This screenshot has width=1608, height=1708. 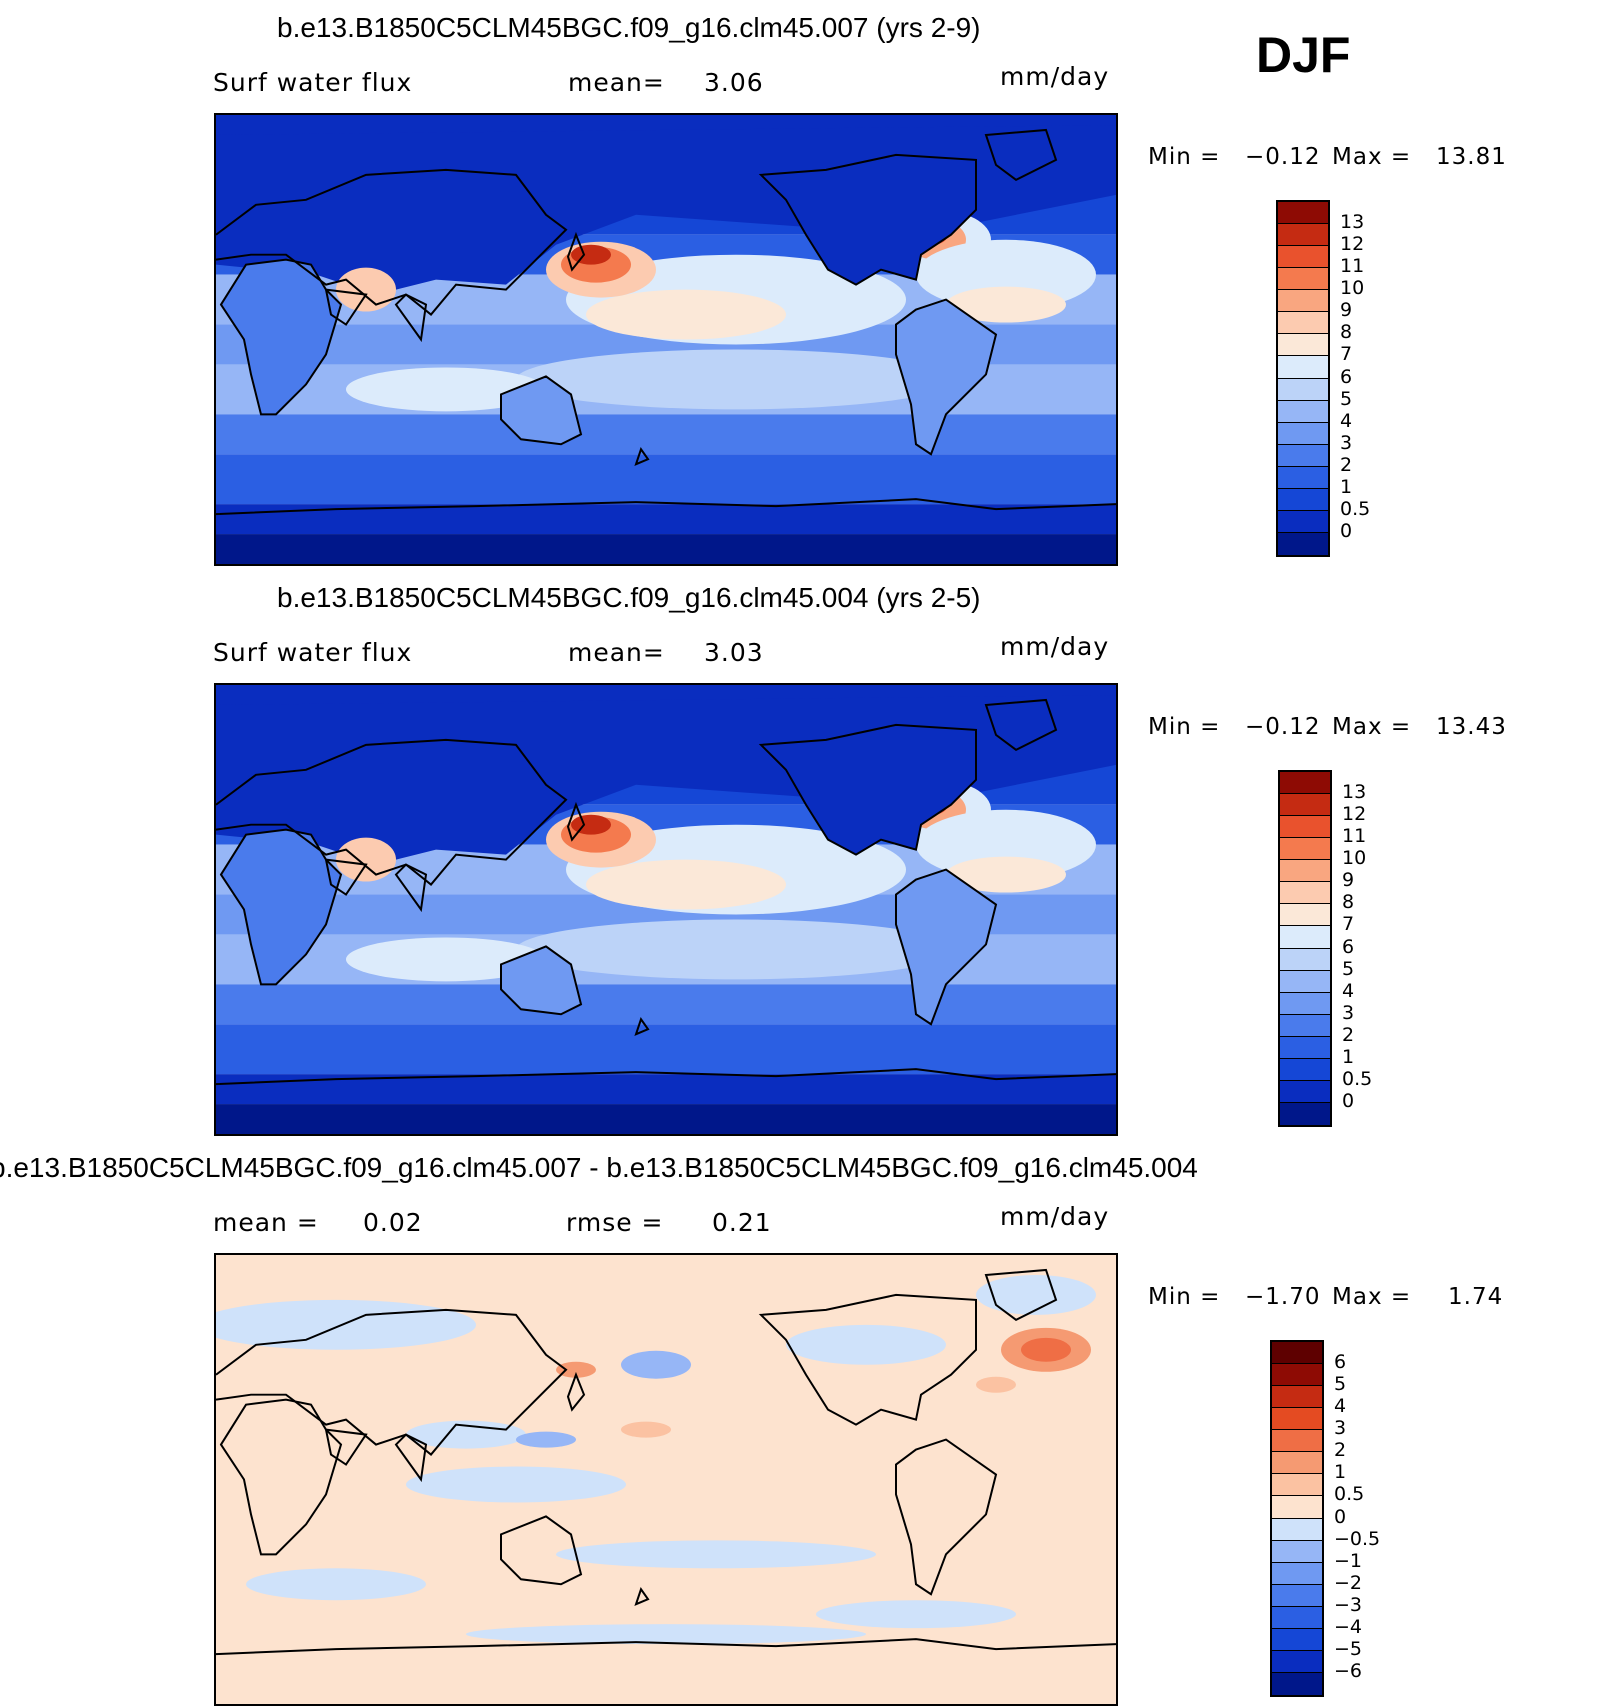 What do you see at coordinates (1055, 1216) in the screenshot?
I see `panel3-units: mm/day` at bounding box center [1055, 1216].